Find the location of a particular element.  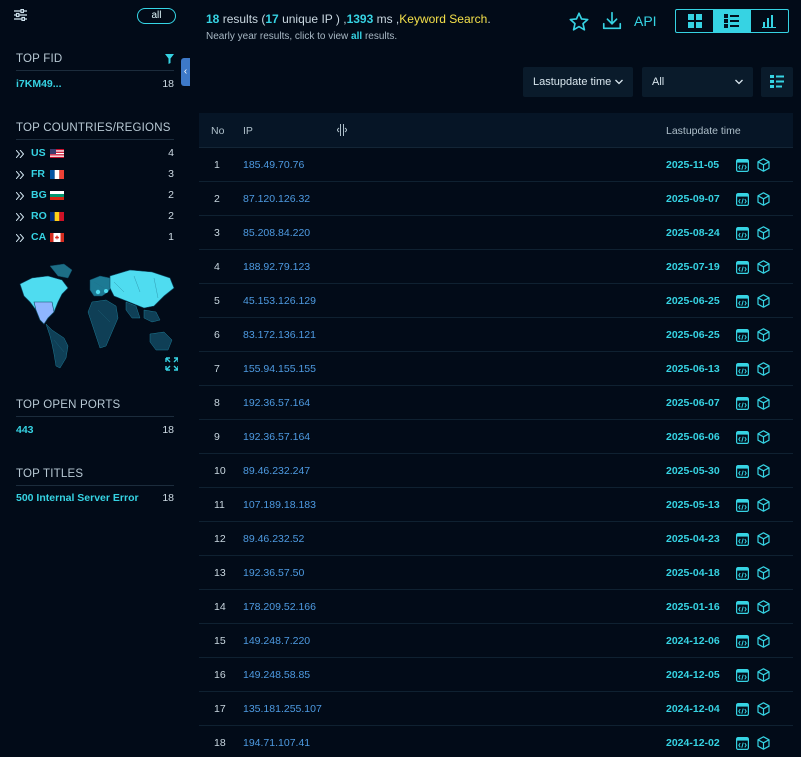

ip-link: 194.71.107.41 is located at coordinates (277, 743).